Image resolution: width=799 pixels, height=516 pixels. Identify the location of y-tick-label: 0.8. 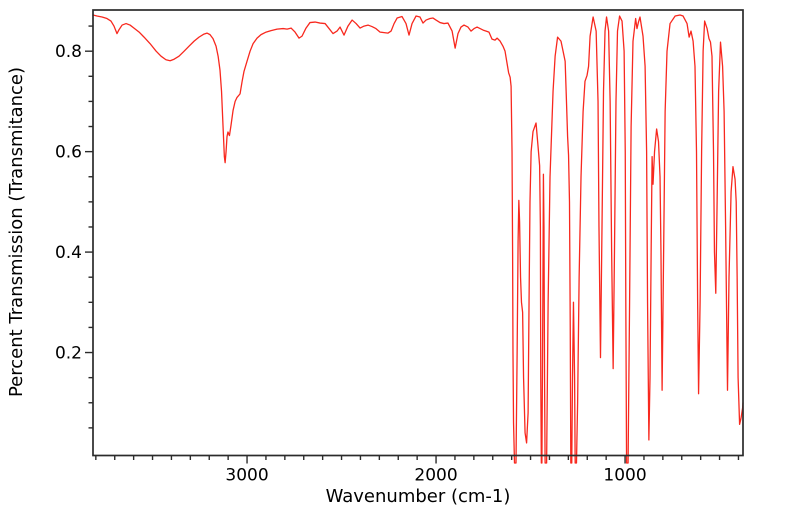
(68, 52).